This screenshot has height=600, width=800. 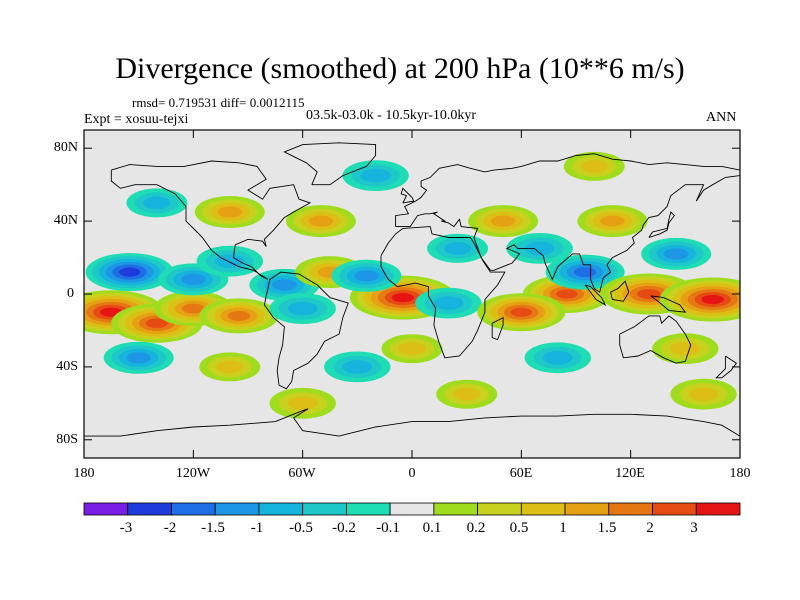 I want to click on colorbar-label: 2, so click(x=650, y=528).